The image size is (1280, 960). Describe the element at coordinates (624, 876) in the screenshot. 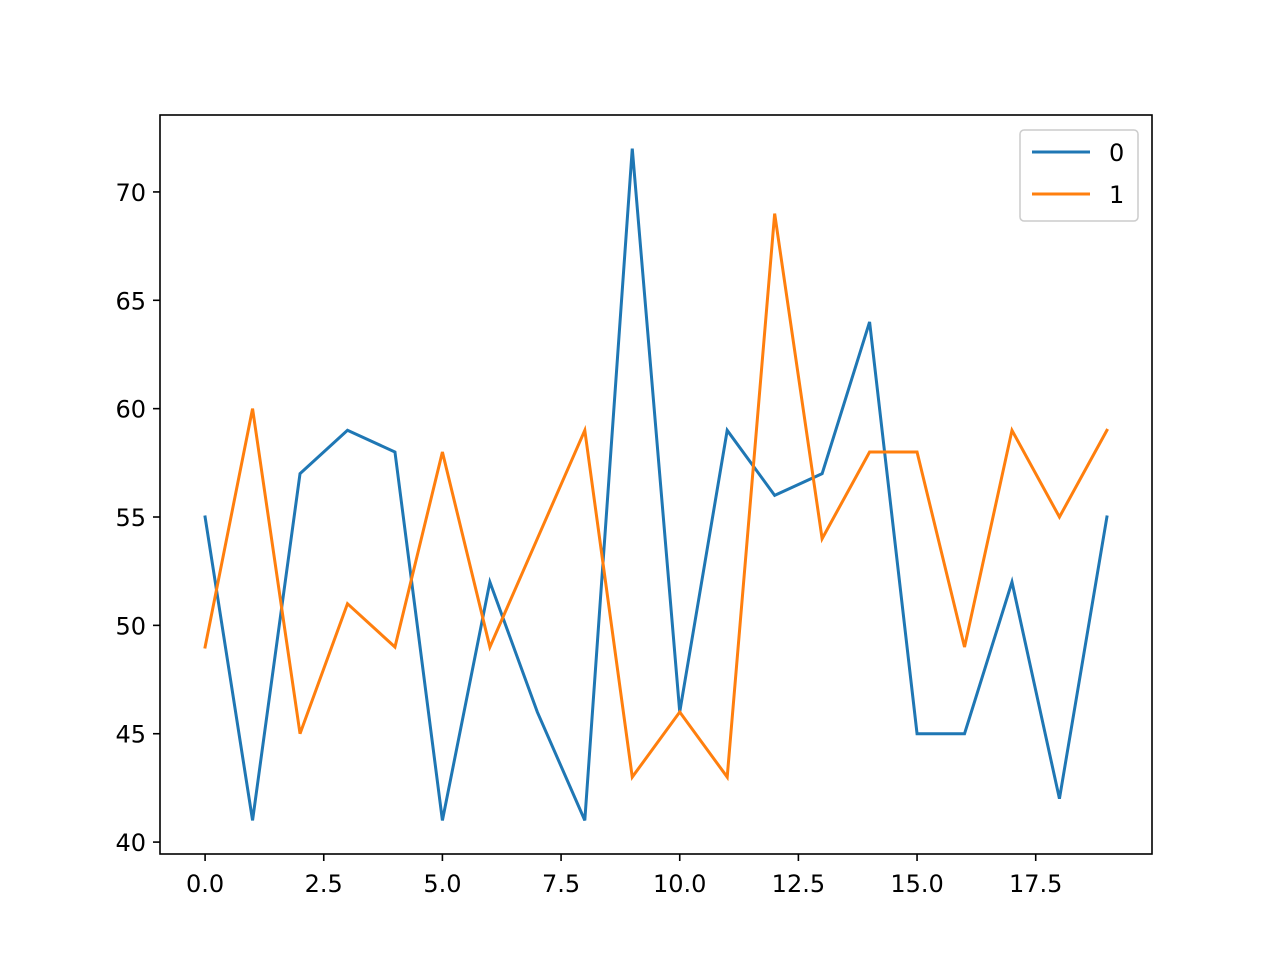

I see `x-axis: 0.0 2.5 5.0 7.5 10.0 12.5 15.0 17.5` at that location.